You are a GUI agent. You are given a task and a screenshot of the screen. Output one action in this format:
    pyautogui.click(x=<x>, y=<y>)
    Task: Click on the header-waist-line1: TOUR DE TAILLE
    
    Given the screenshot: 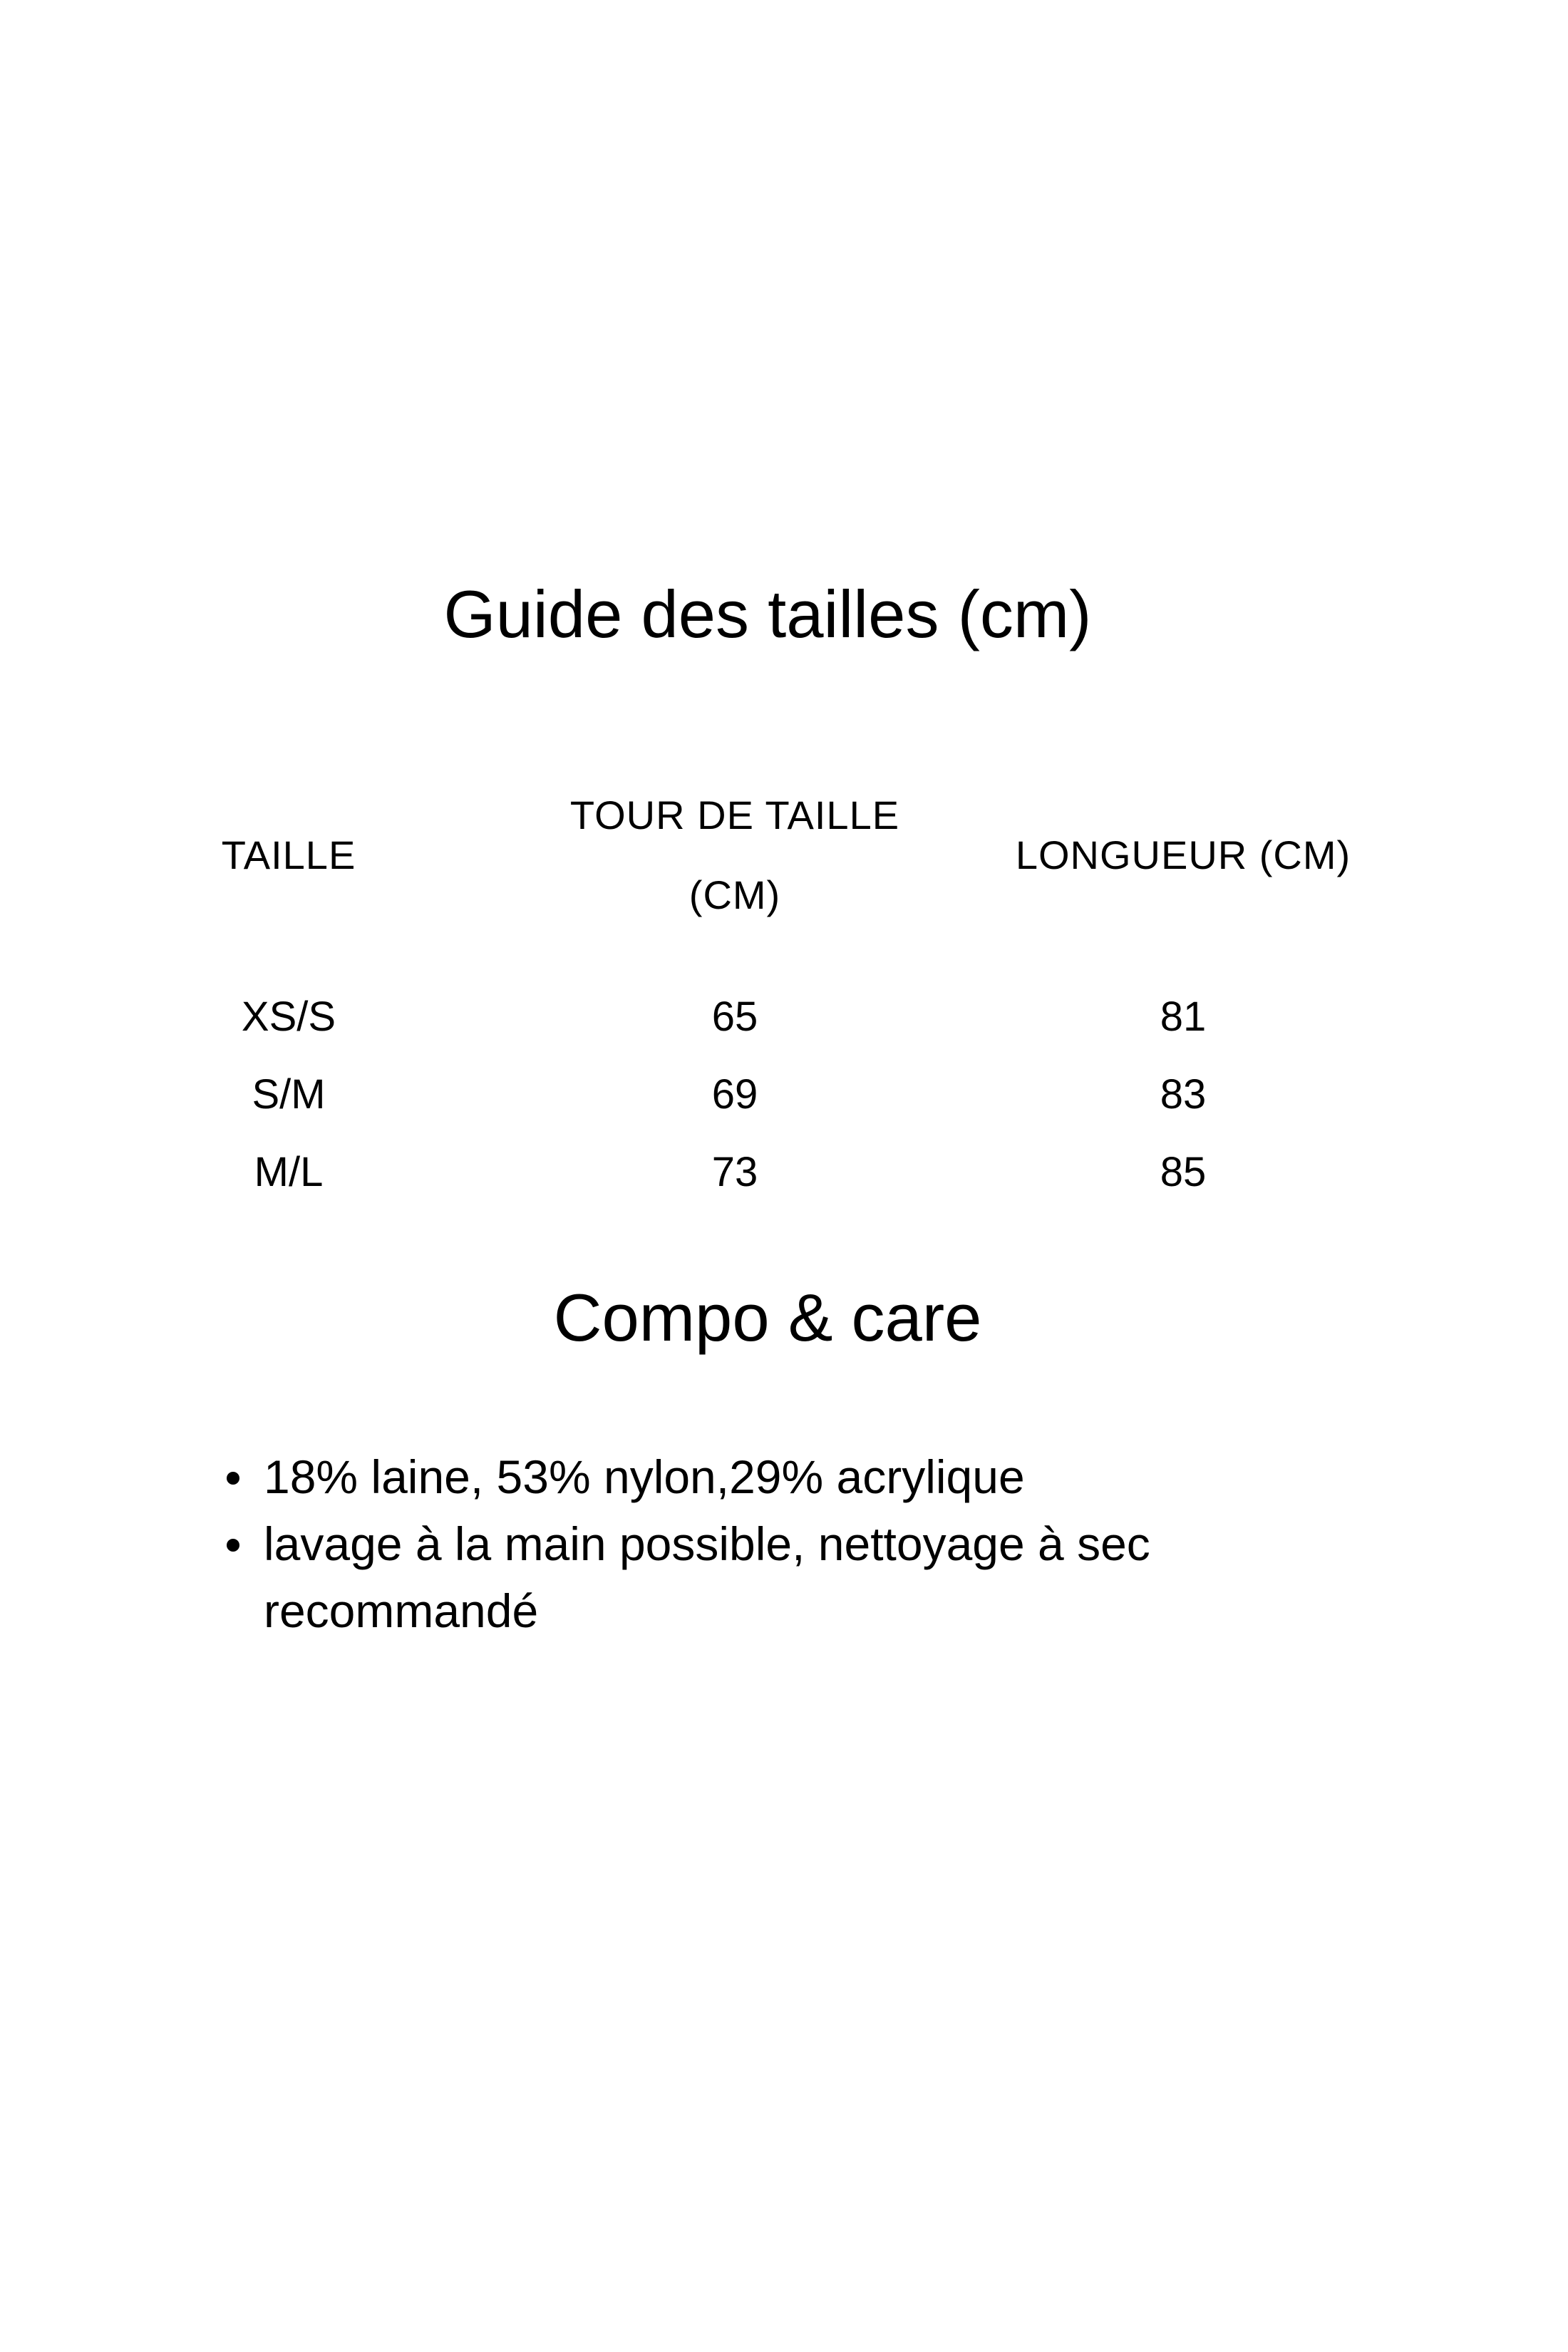 What is the action you would take?
    pyautogui.click(x=735, y=815)
    